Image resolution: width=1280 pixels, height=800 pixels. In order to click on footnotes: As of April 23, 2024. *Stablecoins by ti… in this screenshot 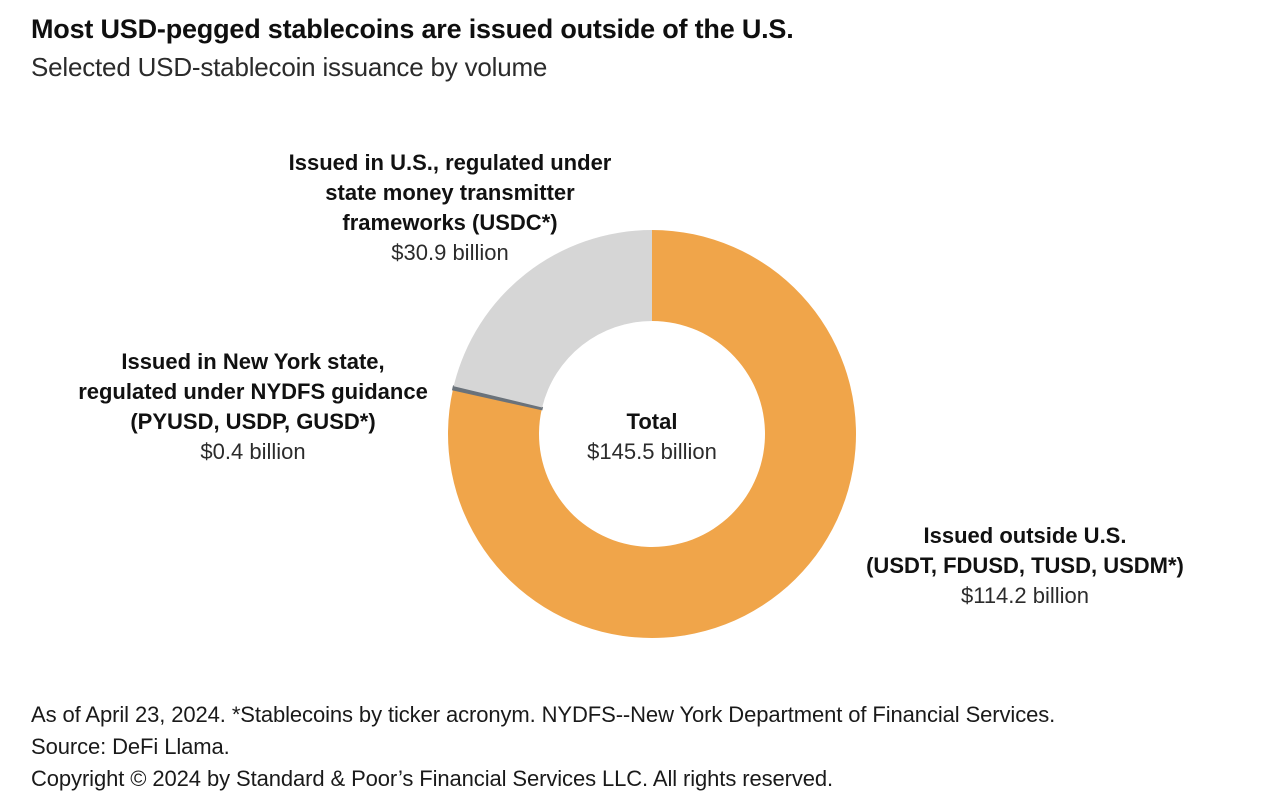, I will do `click(543, 747)`.